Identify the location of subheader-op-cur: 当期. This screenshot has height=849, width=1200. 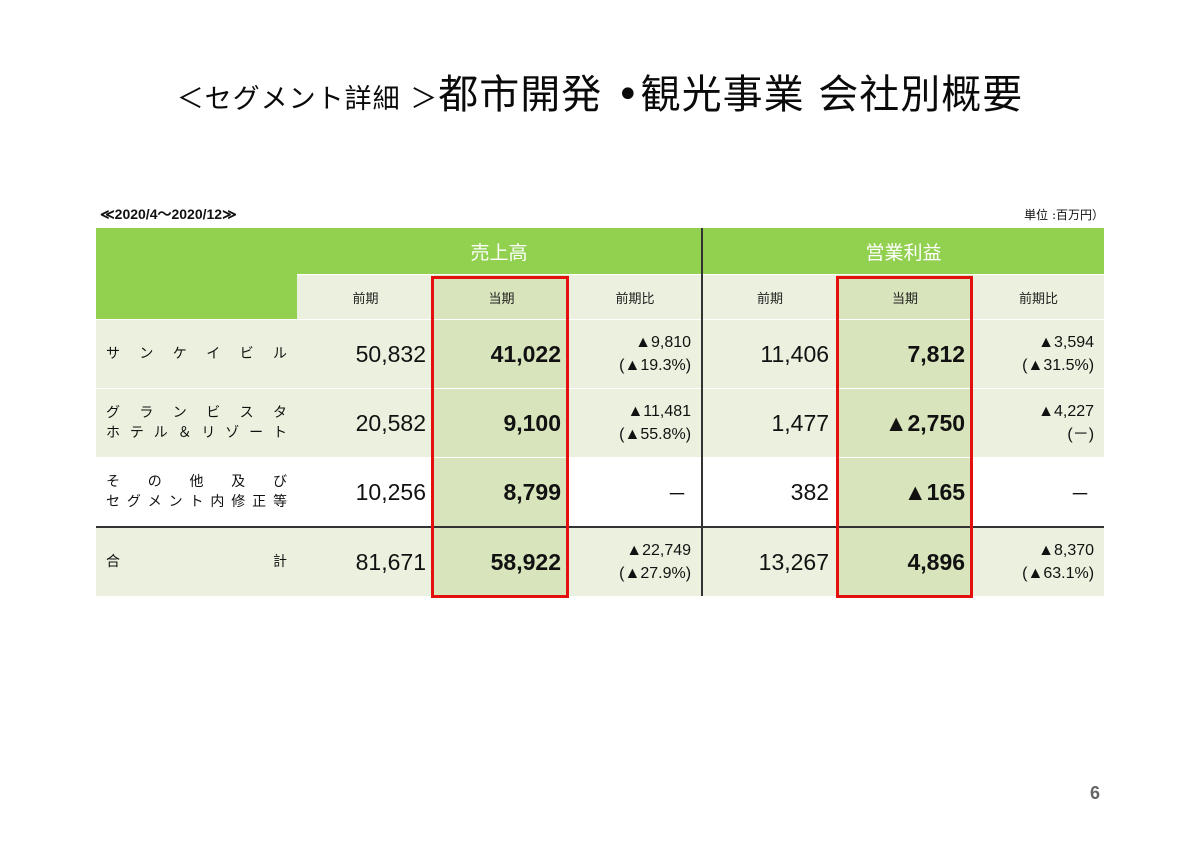
(905, 297).